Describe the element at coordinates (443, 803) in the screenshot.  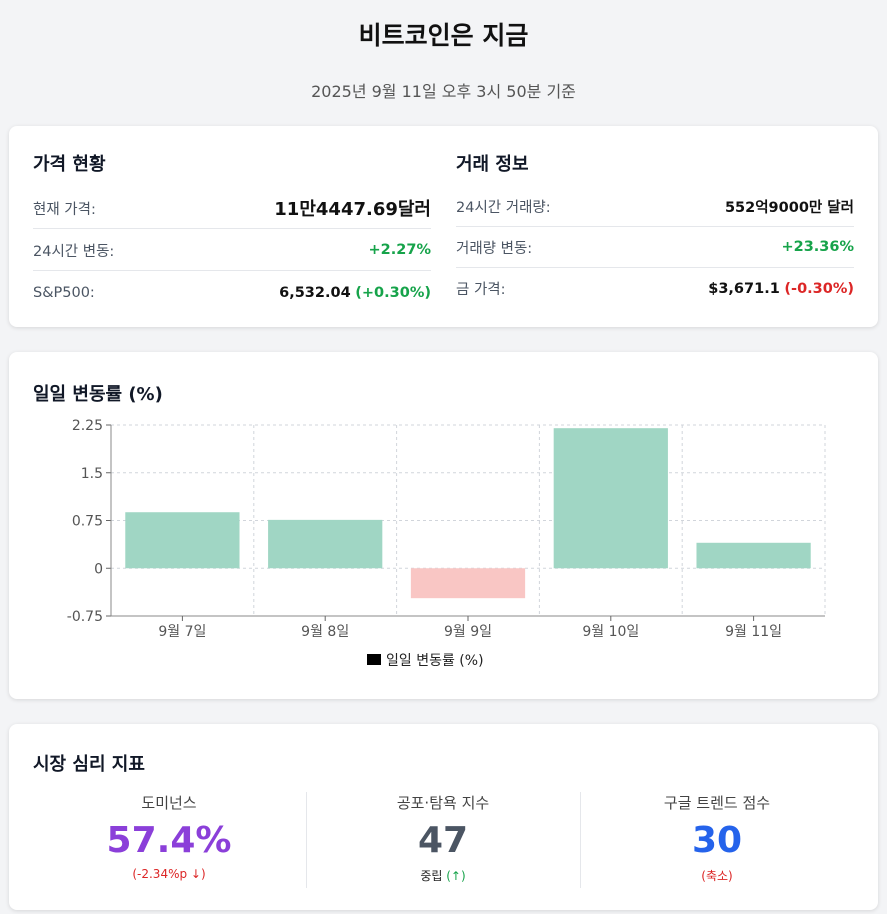
I see `fear-greed-label: 공포·탐욕 지수` at that location.